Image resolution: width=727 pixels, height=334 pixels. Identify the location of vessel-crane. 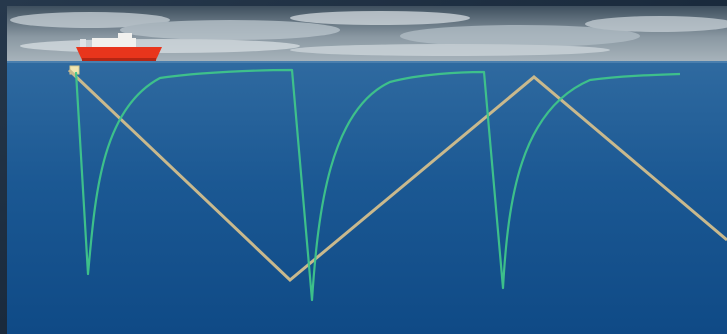
(83, 43).